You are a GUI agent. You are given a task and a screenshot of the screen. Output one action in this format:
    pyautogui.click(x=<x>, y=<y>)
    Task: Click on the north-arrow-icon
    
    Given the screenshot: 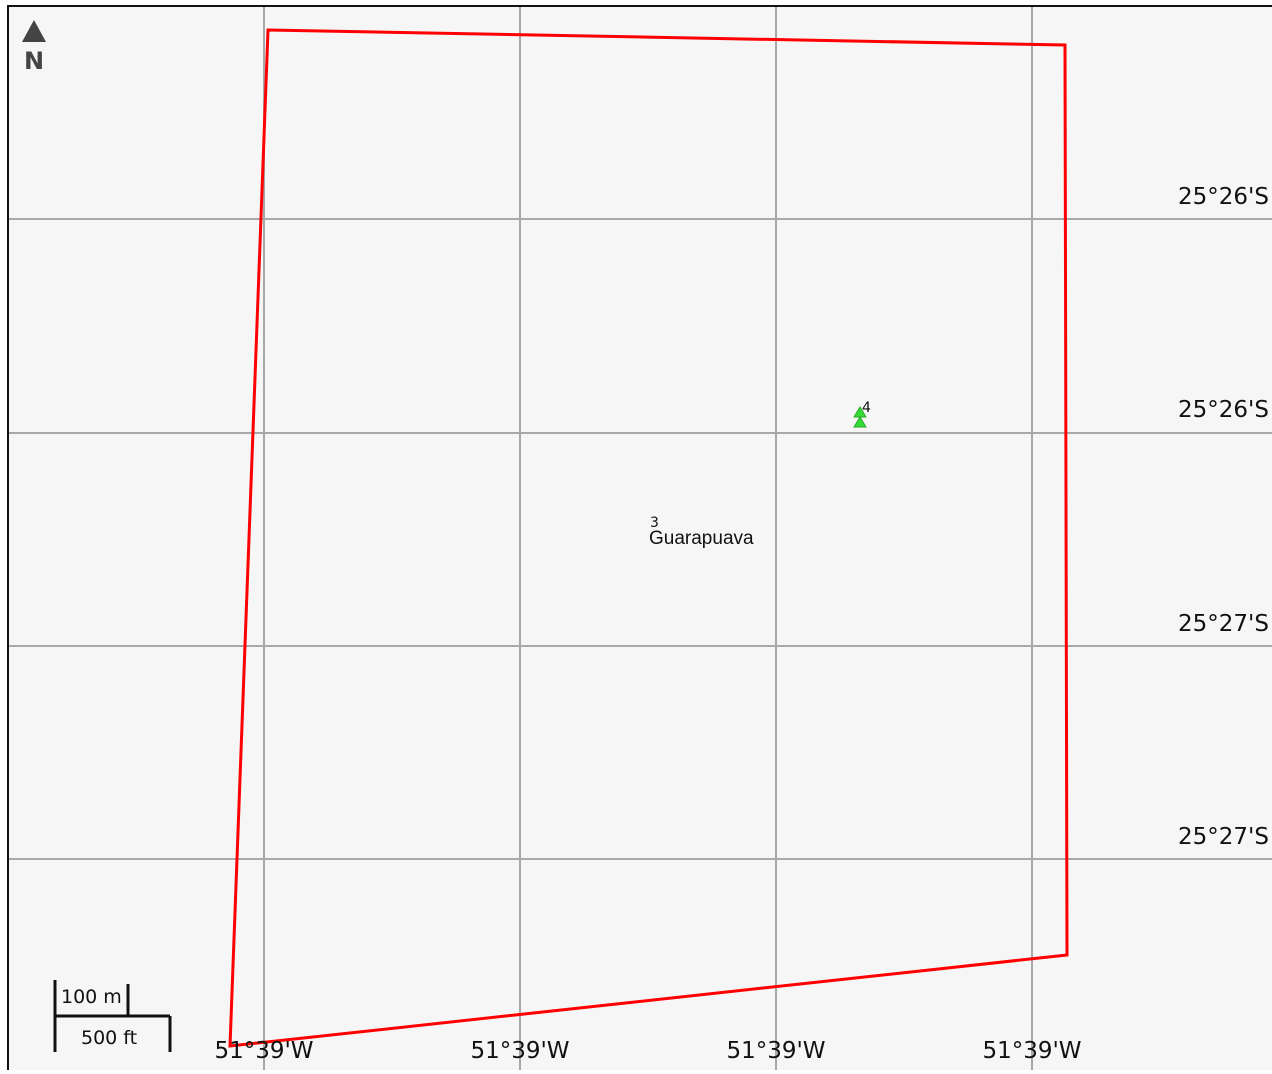 What is the action you would take?
    pyautogui.click(x=34, y=31)
    